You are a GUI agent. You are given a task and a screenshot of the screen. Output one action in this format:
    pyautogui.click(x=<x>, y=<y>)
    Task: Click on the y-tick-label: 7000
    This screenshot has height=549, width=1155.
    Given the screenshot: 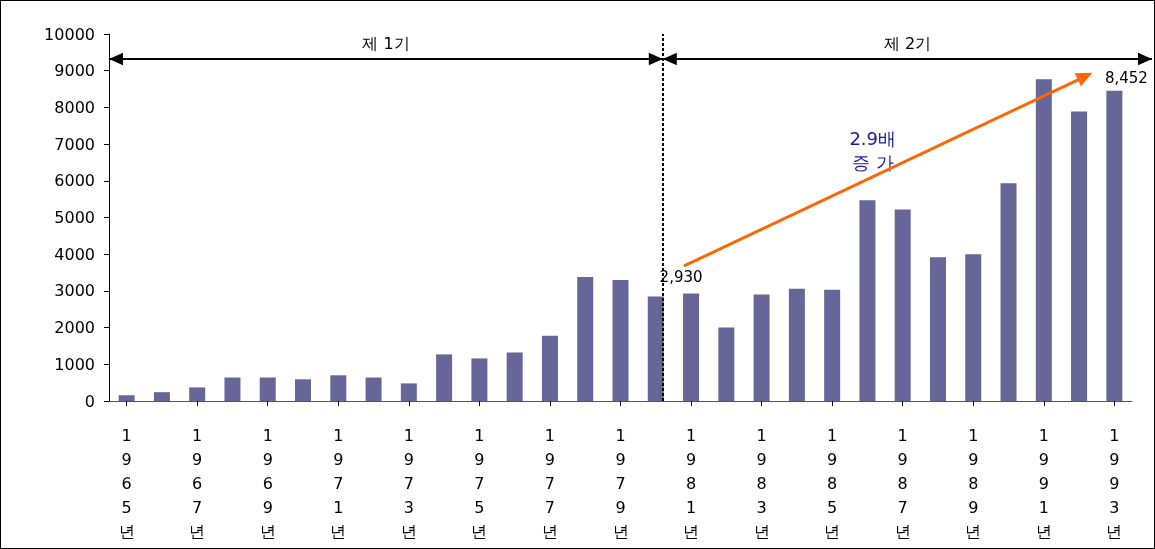 What is the action you would take?
    pyautogui.click(x=74, y=144)
    